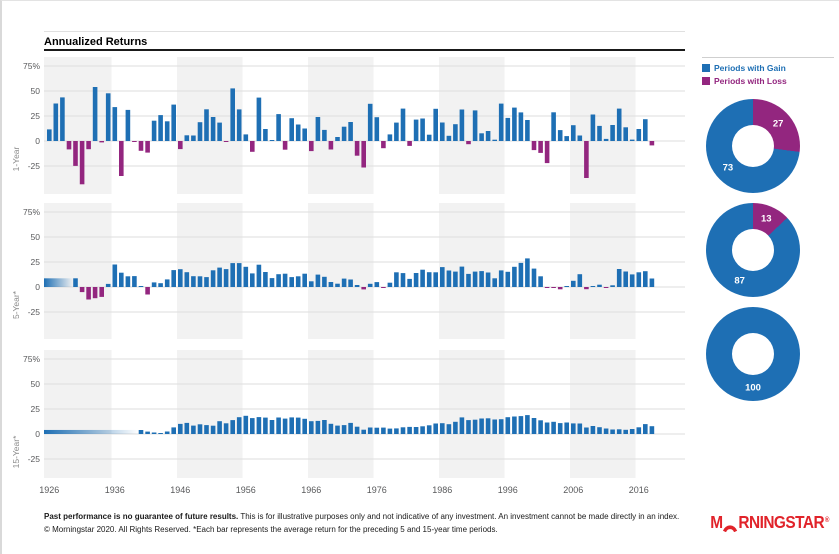 The height and width of the screenshot is (554, 839). What do you see at coordinates (534, 426) in the screenshot?
I see `return-bar-2000` at bounding box center [534, 426].